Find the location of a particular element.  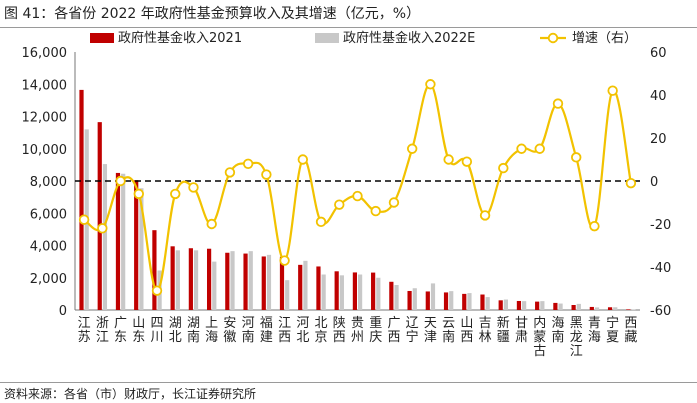

left-tick-label: 14,000 is located at coordinates (45, 85).